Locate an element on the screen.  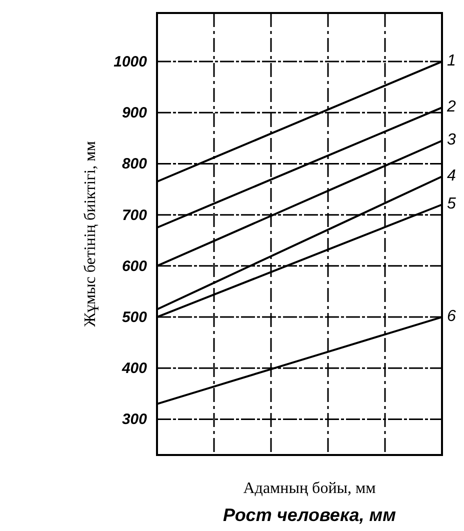
y-axis-title: Жұмыс бетінің биіктігі, мм is located at coordinates (90, 234).